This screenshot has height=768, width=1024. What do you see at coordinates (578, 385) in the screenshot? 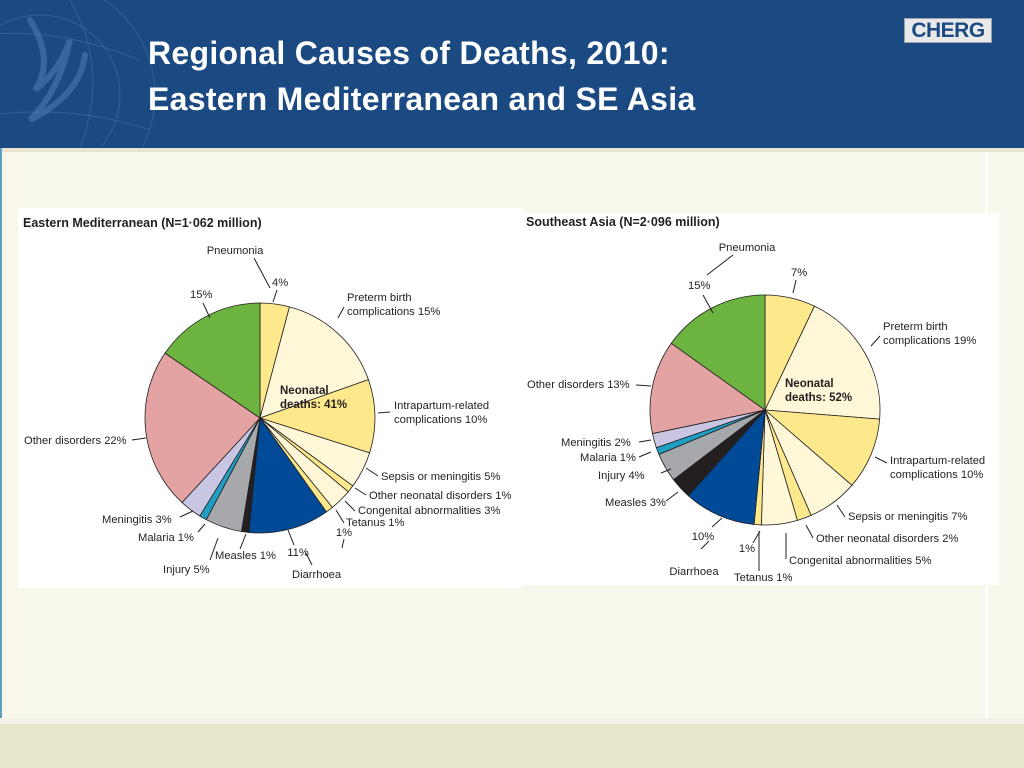
I see `slice-label-other-disorders: Other disorders 13%` at bounding box center [578, 385].